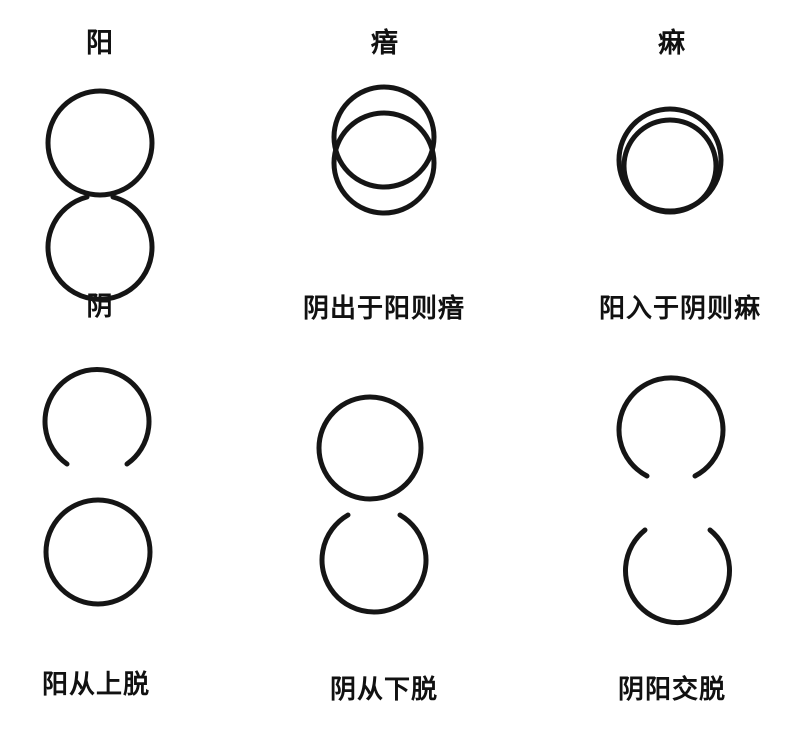 This screenshot has width=800, height=735. I want to click on label-yin-yang-escape: 阴阳交脱, so click(672, 690).